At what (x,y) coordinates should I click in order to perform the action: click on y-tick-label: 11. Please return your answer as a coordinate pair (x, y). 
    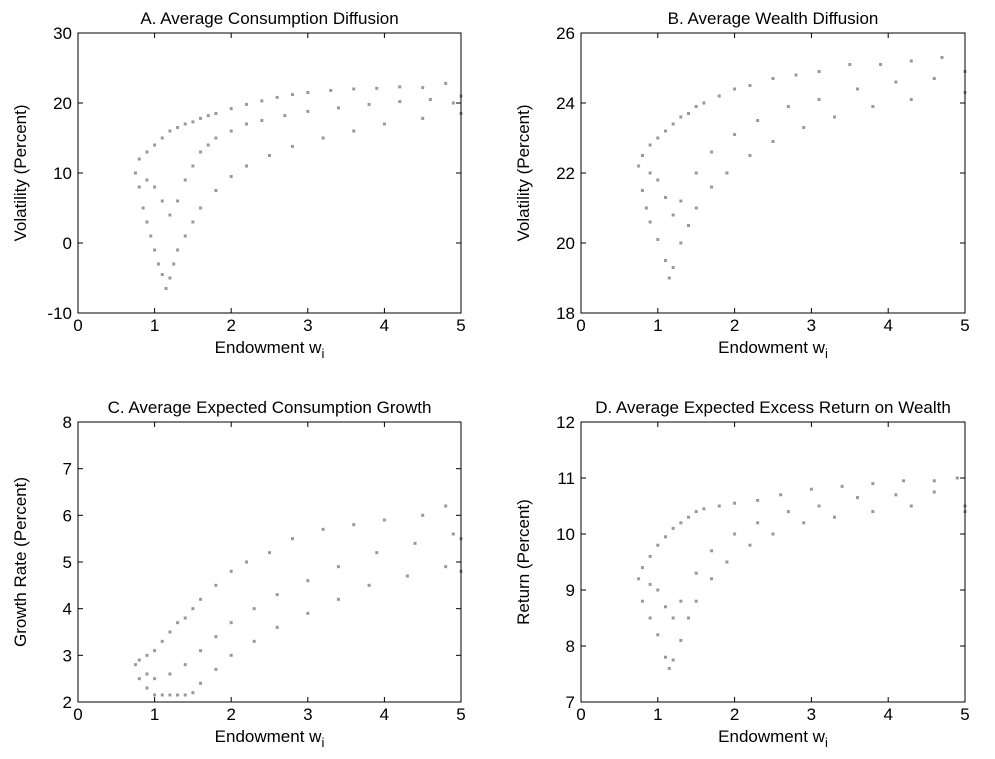
    Looking at the image, I should click on (566, 478).